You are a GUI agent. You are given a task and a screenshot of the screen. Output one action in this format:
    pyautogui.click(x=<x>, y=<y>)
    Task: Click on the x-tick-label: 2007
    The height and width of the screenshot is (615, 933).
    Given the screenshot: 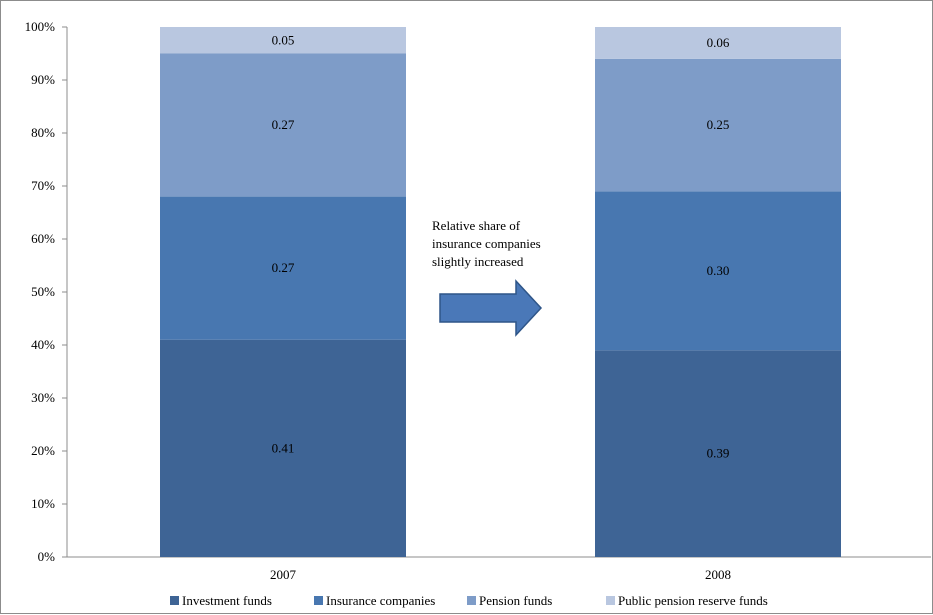 What is the action you would take?
    pyautogui.click(x=283, y=574)
    